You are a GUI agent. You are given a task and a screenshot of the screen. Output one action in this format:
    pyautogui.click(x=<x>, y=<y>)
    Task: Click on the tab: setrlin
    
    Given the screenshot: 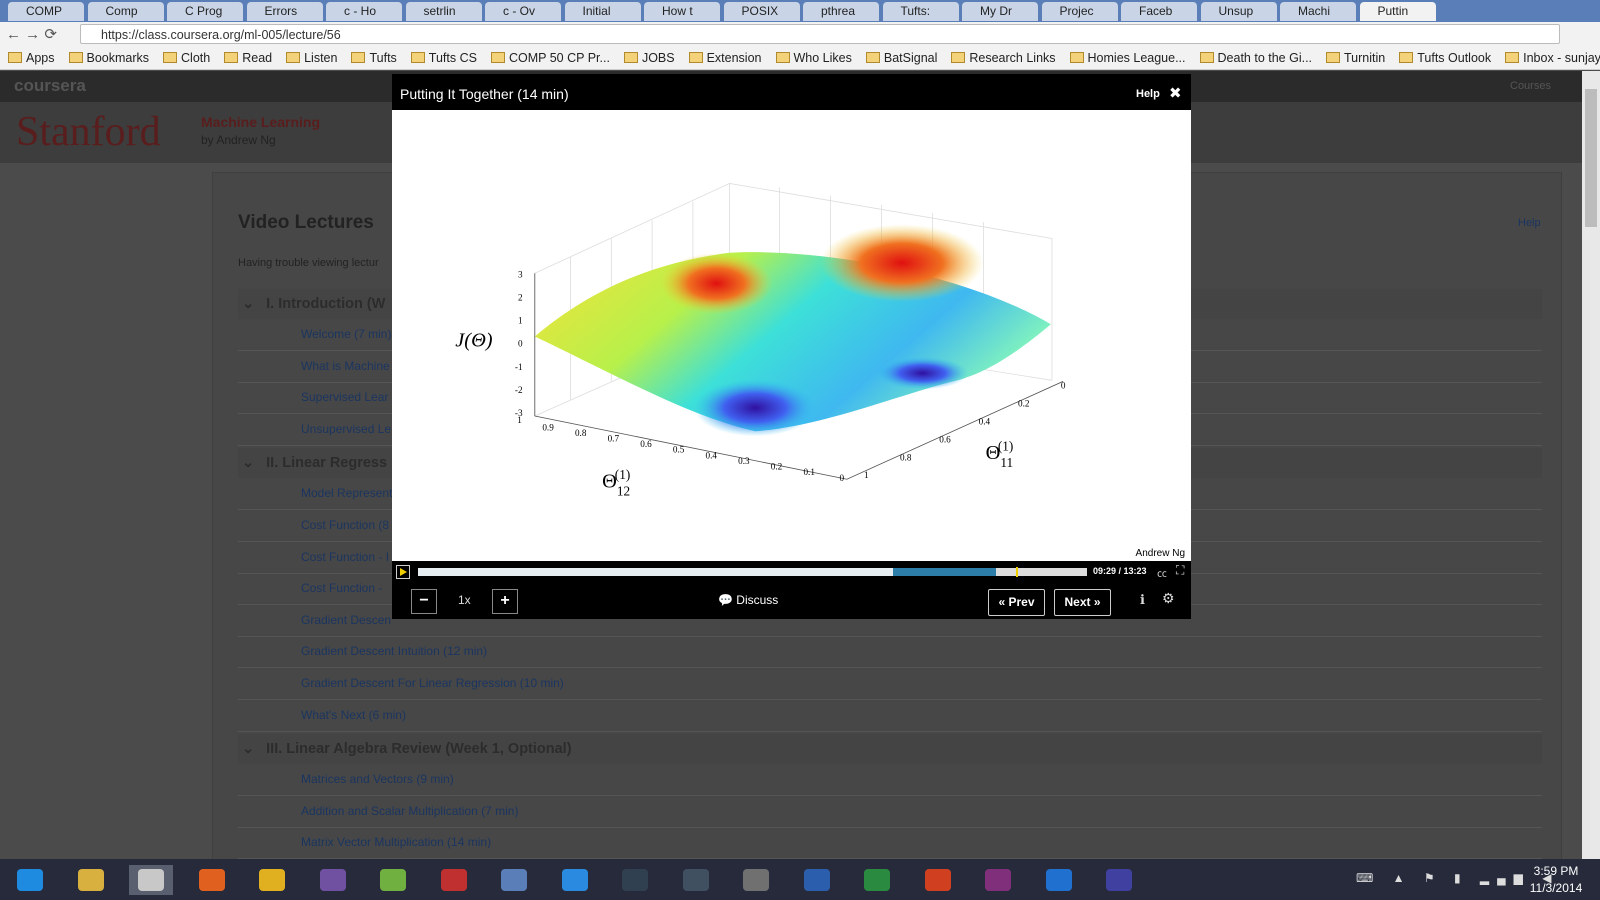 What is the action you would take?
    pyautogui.click(x=443, y=11)
    